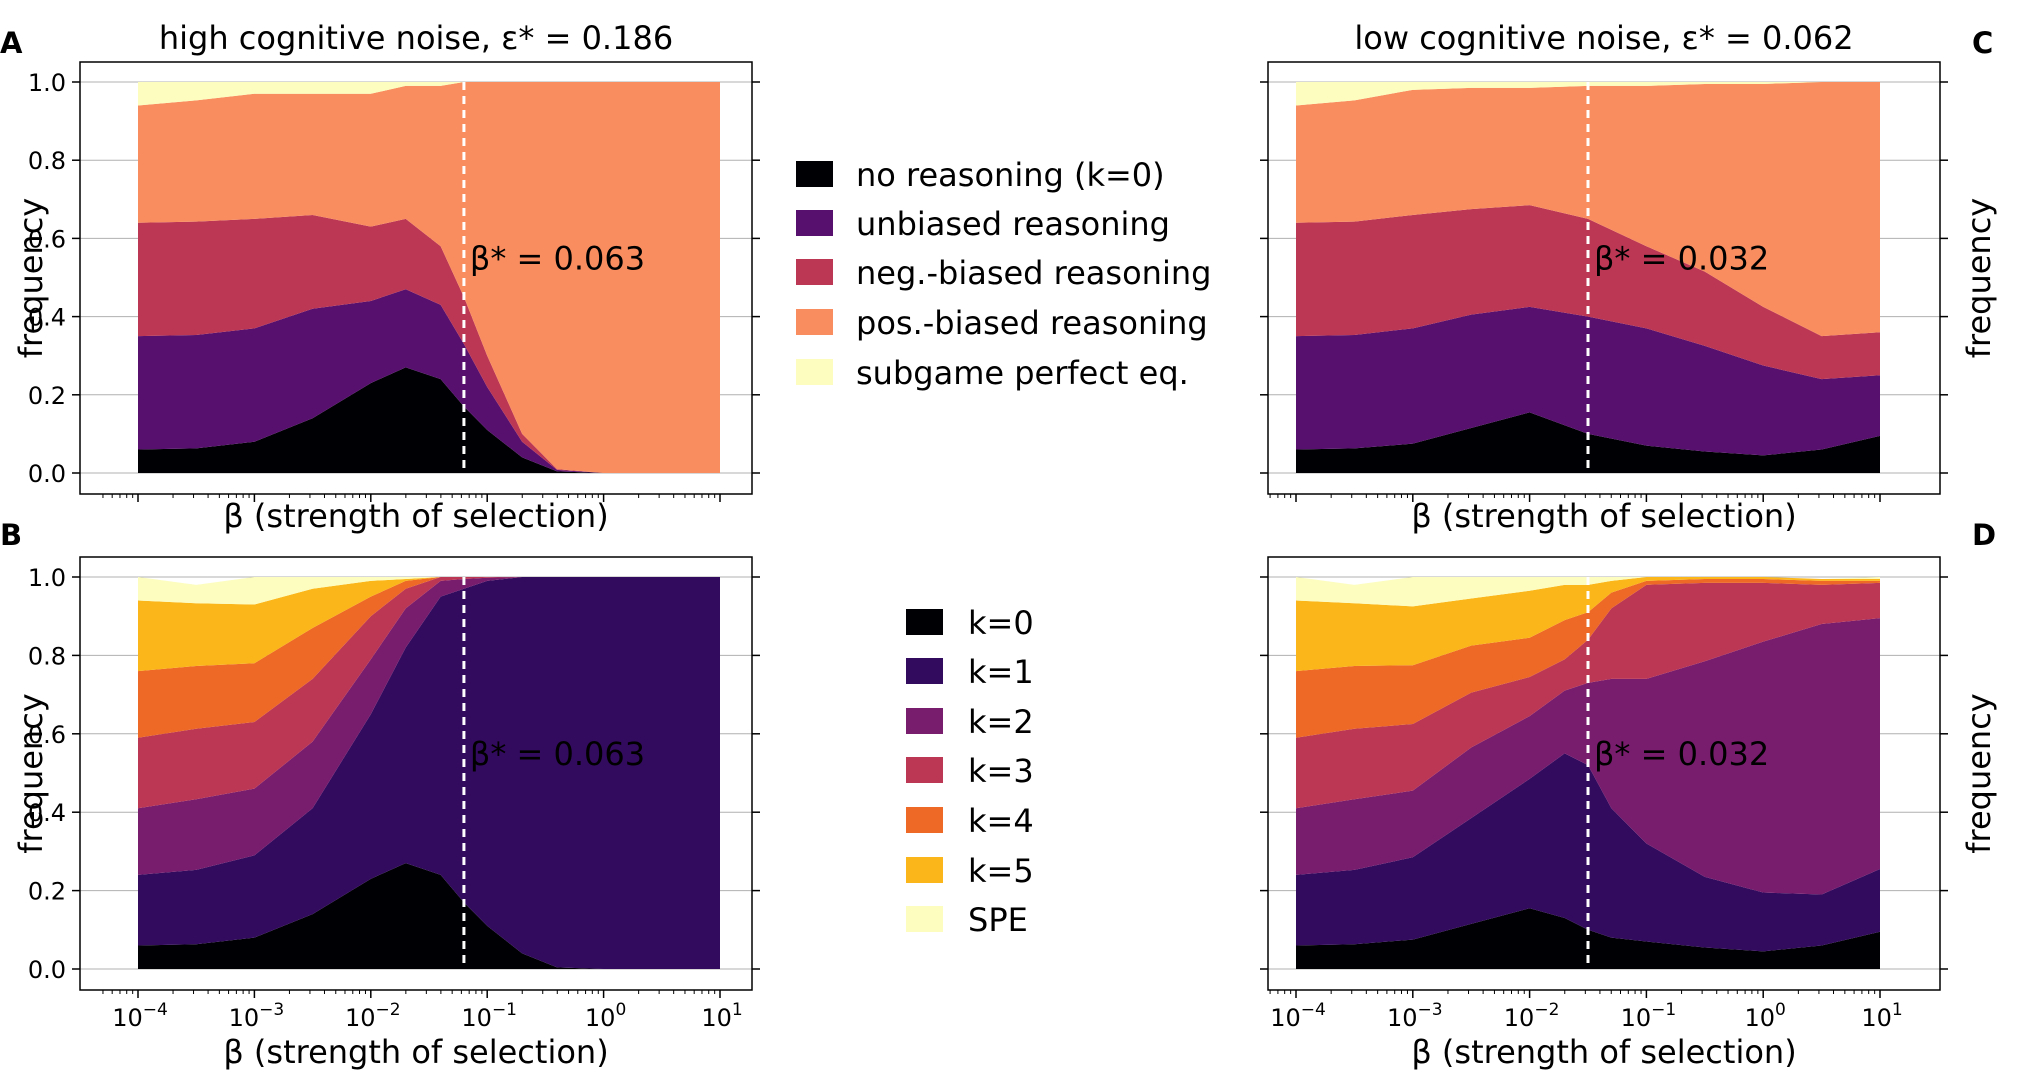 This screenshot has height=1080, width=2040. What do you see at coordinates (998, 920) in the screenshot?
I see `legend-label-spe-level: SPE` at bounding box center [998, 920].